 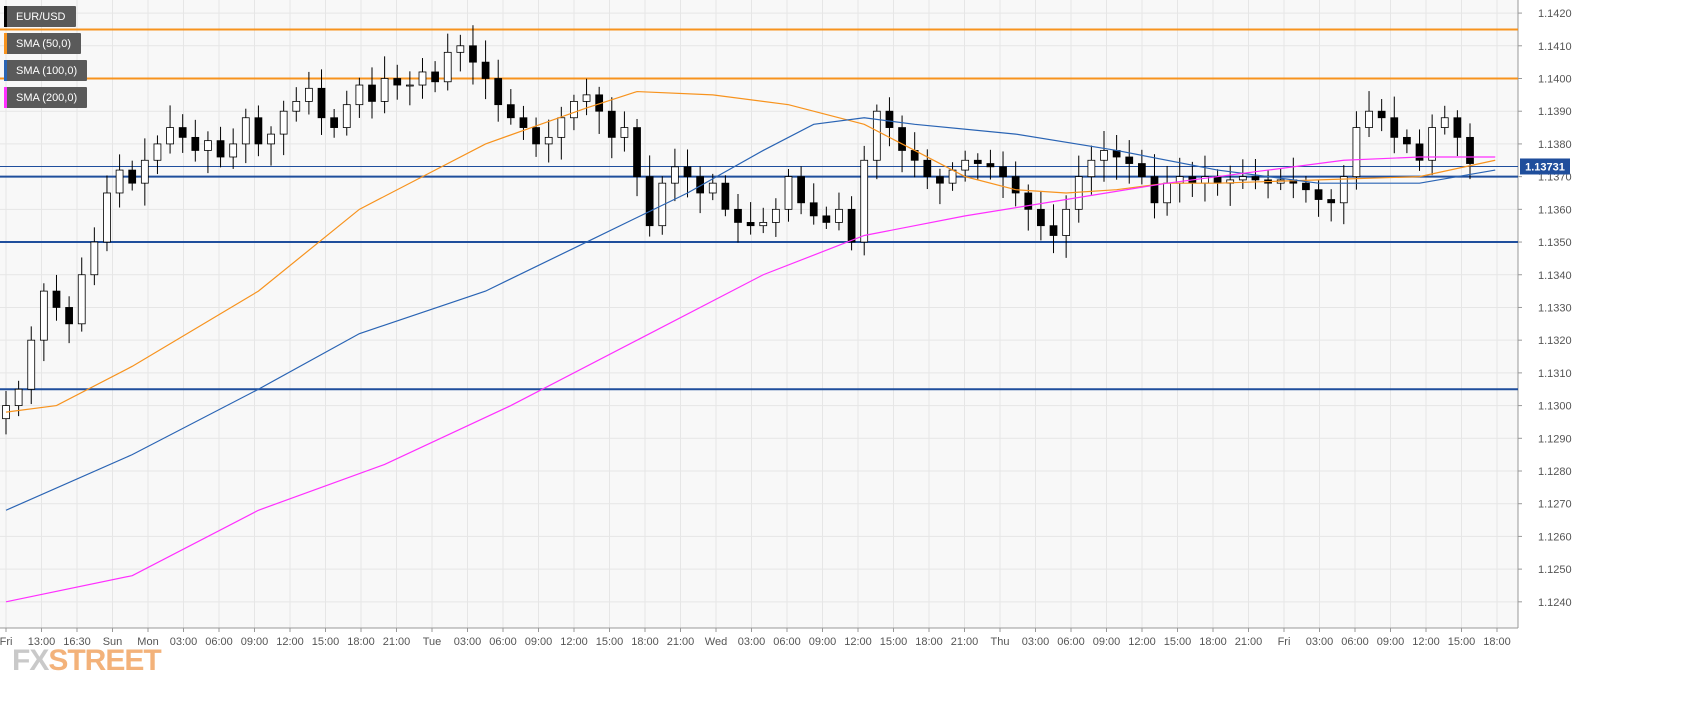 What do you see at coordinates (1555, 47) in the screenshot?
I see `y-tick-label: 1.1410` at bounding box center [1555, 47].